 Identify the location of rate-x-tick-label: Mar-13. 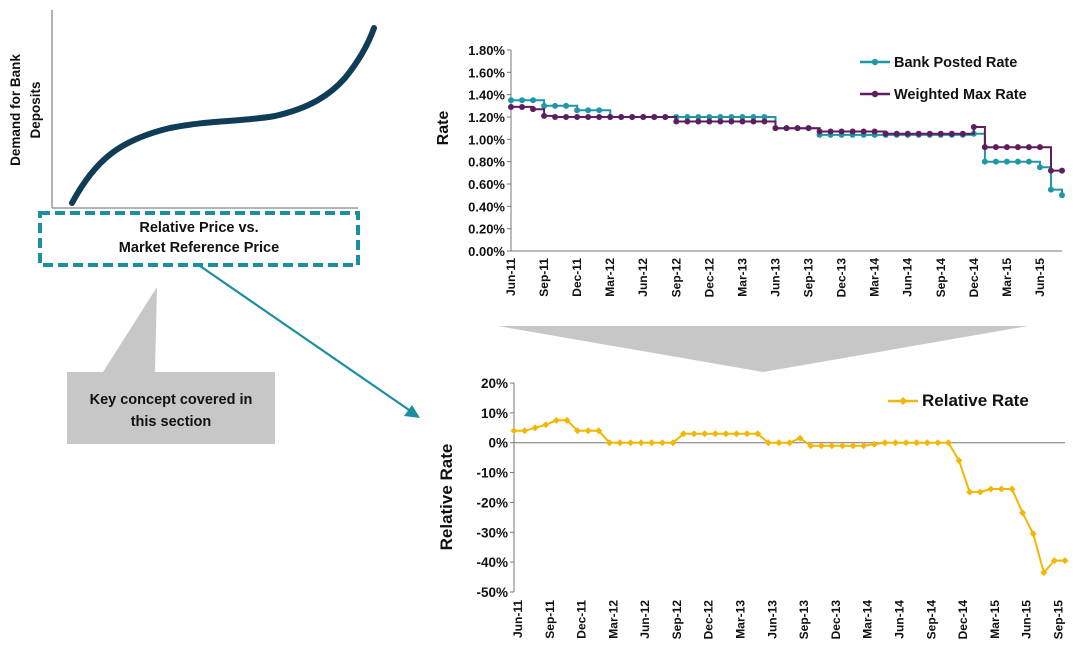
(742, 277).